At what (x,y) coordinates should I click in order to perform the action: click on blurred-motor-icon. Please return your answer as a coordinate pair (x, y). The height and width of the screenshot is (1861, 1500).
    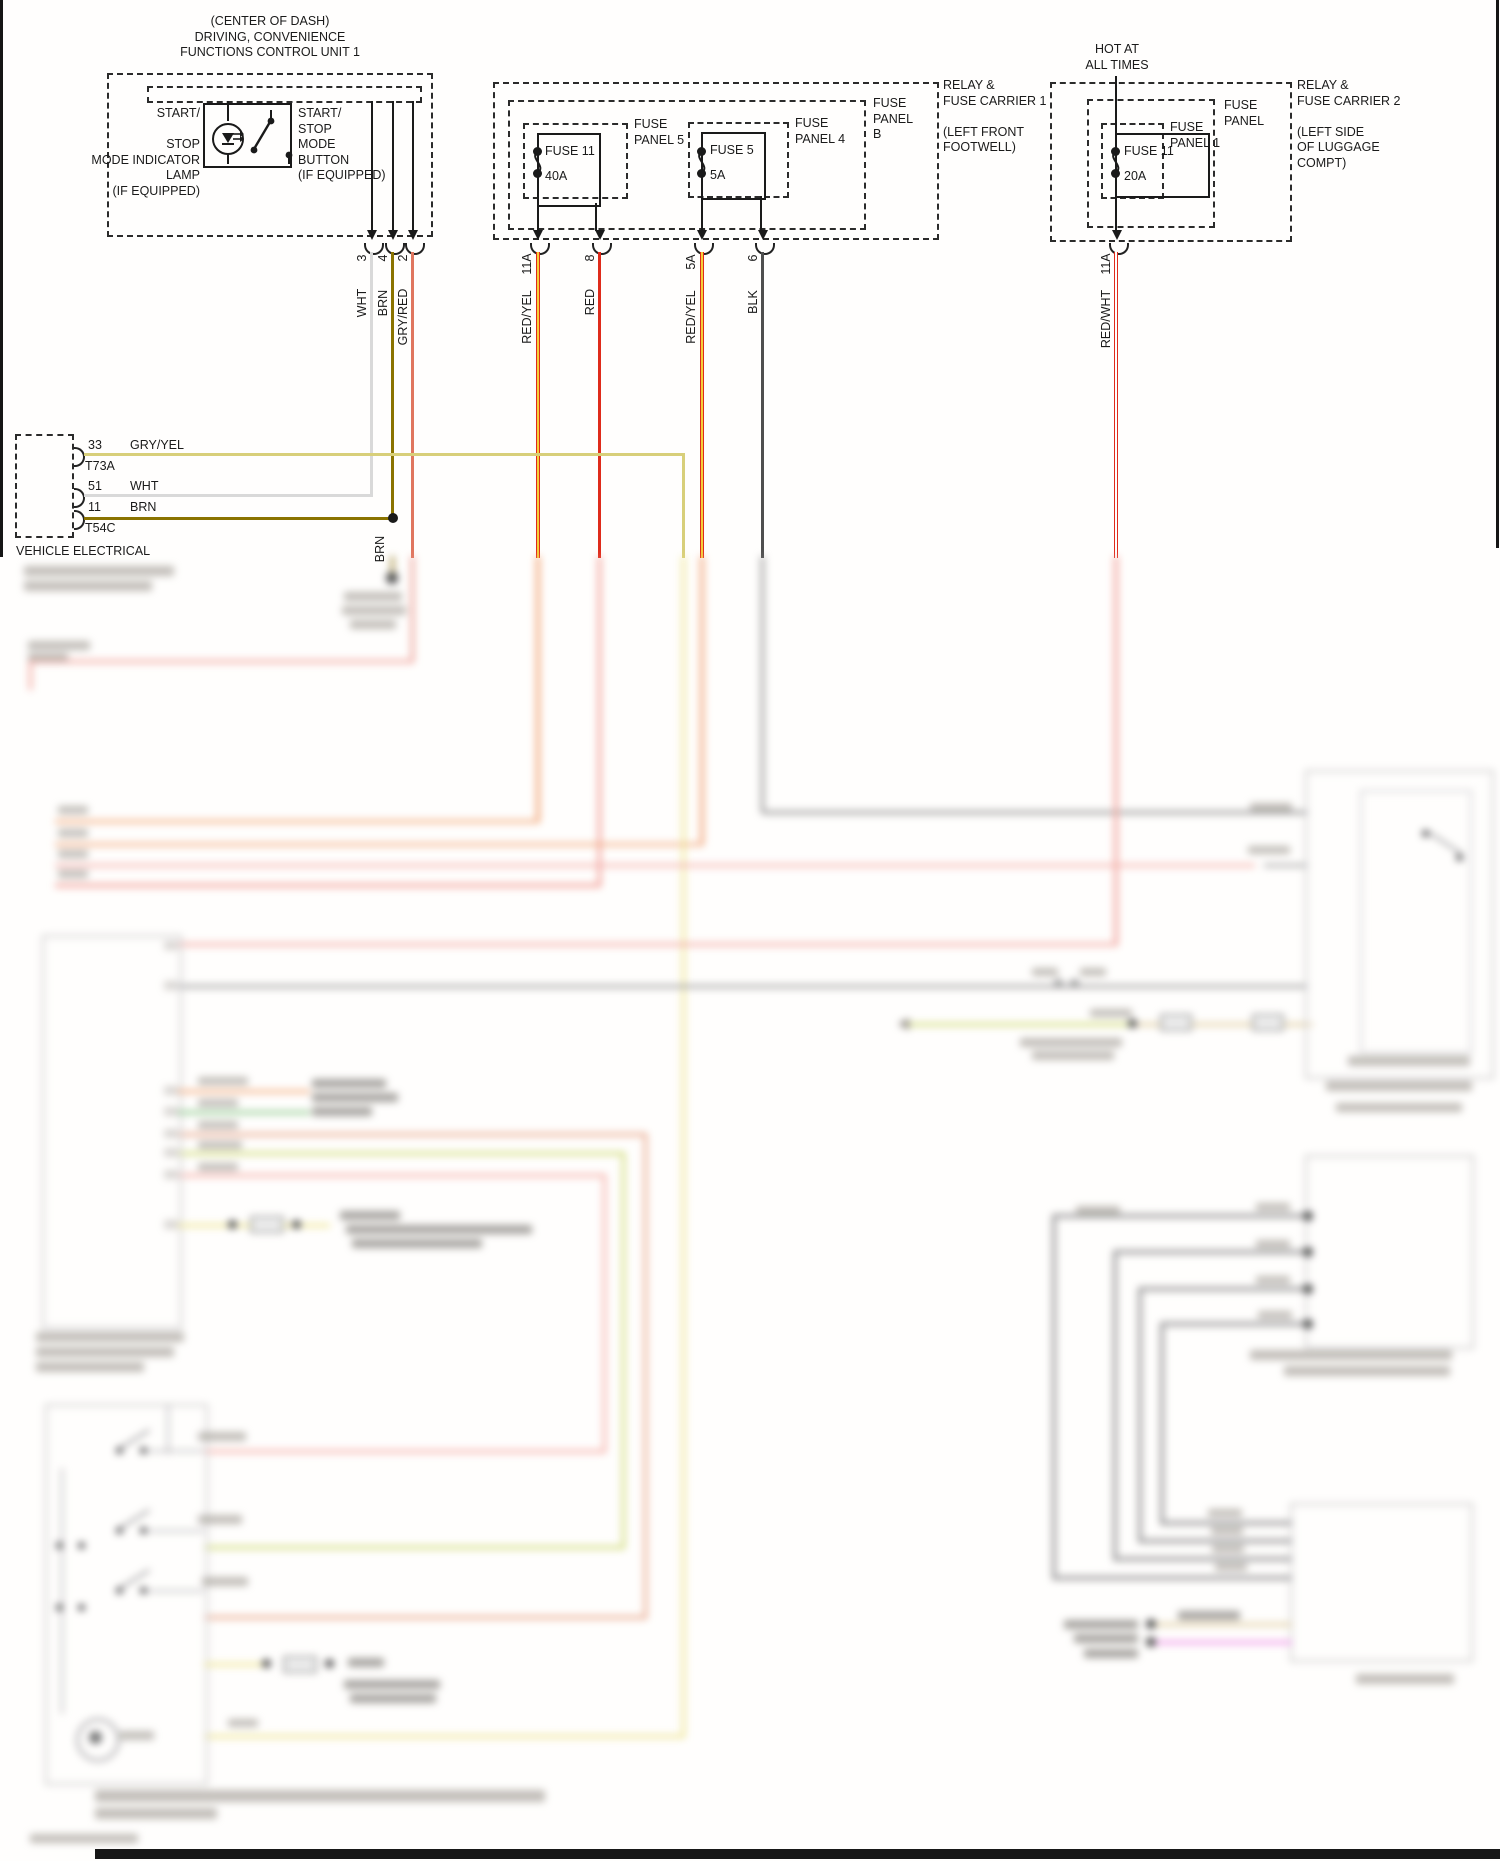
    Looking at the image, I should click on (98, 1740).